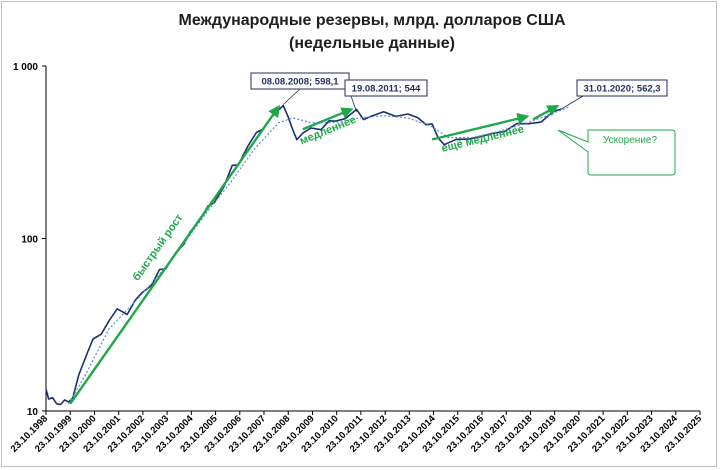 Image resolution: width=720 pixels, height=470 pixels. Describe the element at coordinates (300, 82) in the screenshot. I see `callout-label: 08.08.2008; 598,1` at that location.